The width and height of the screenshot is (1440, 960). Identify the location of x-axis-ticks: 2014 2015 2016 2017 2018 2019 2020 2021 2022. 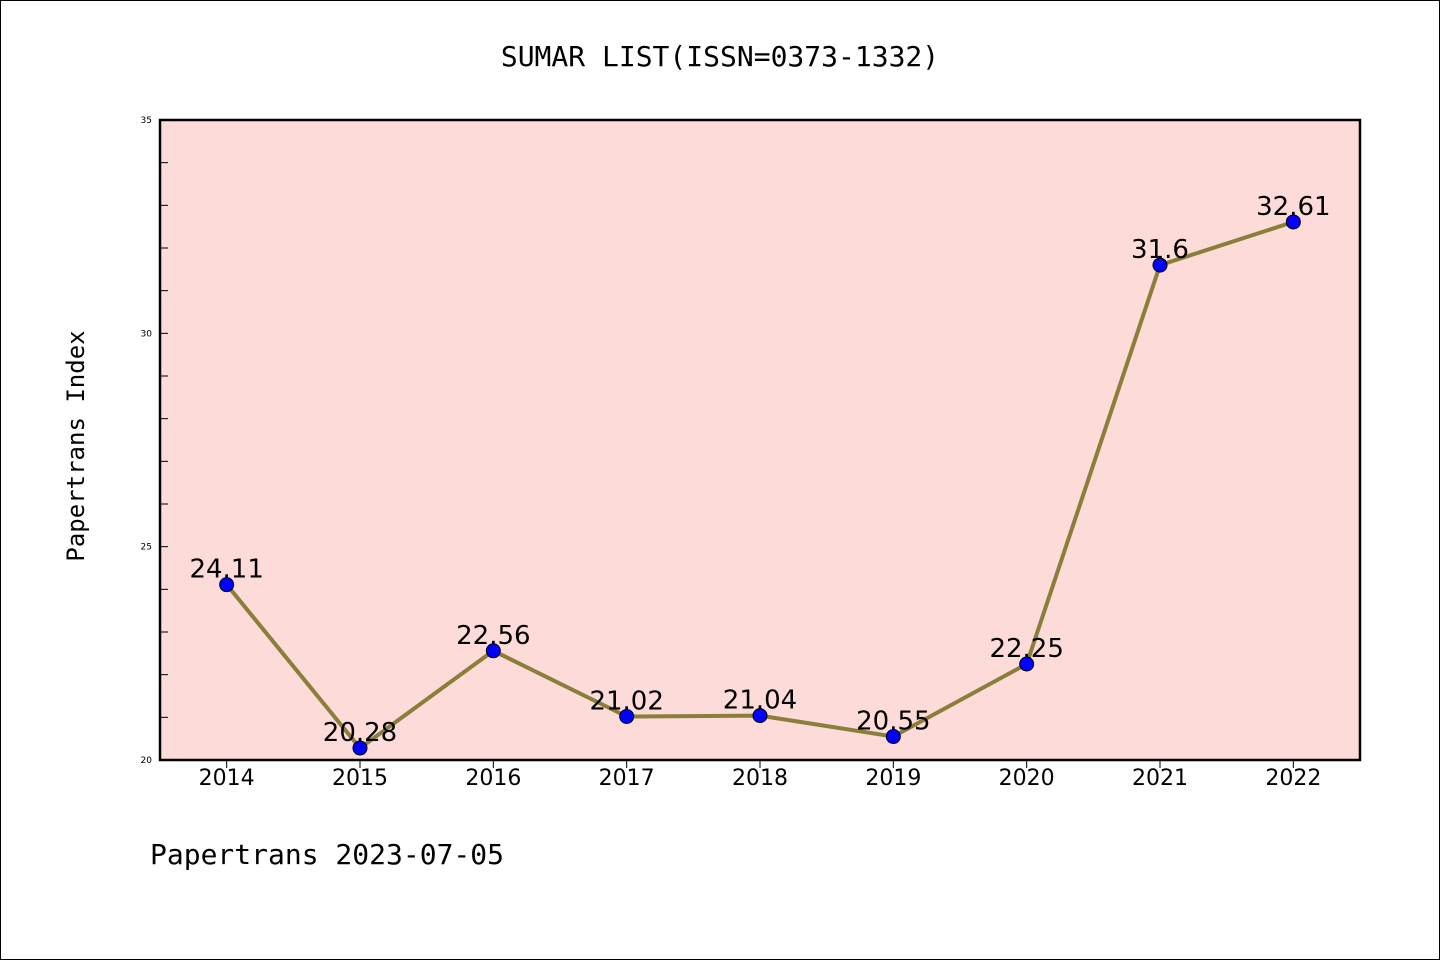
(760, 775).